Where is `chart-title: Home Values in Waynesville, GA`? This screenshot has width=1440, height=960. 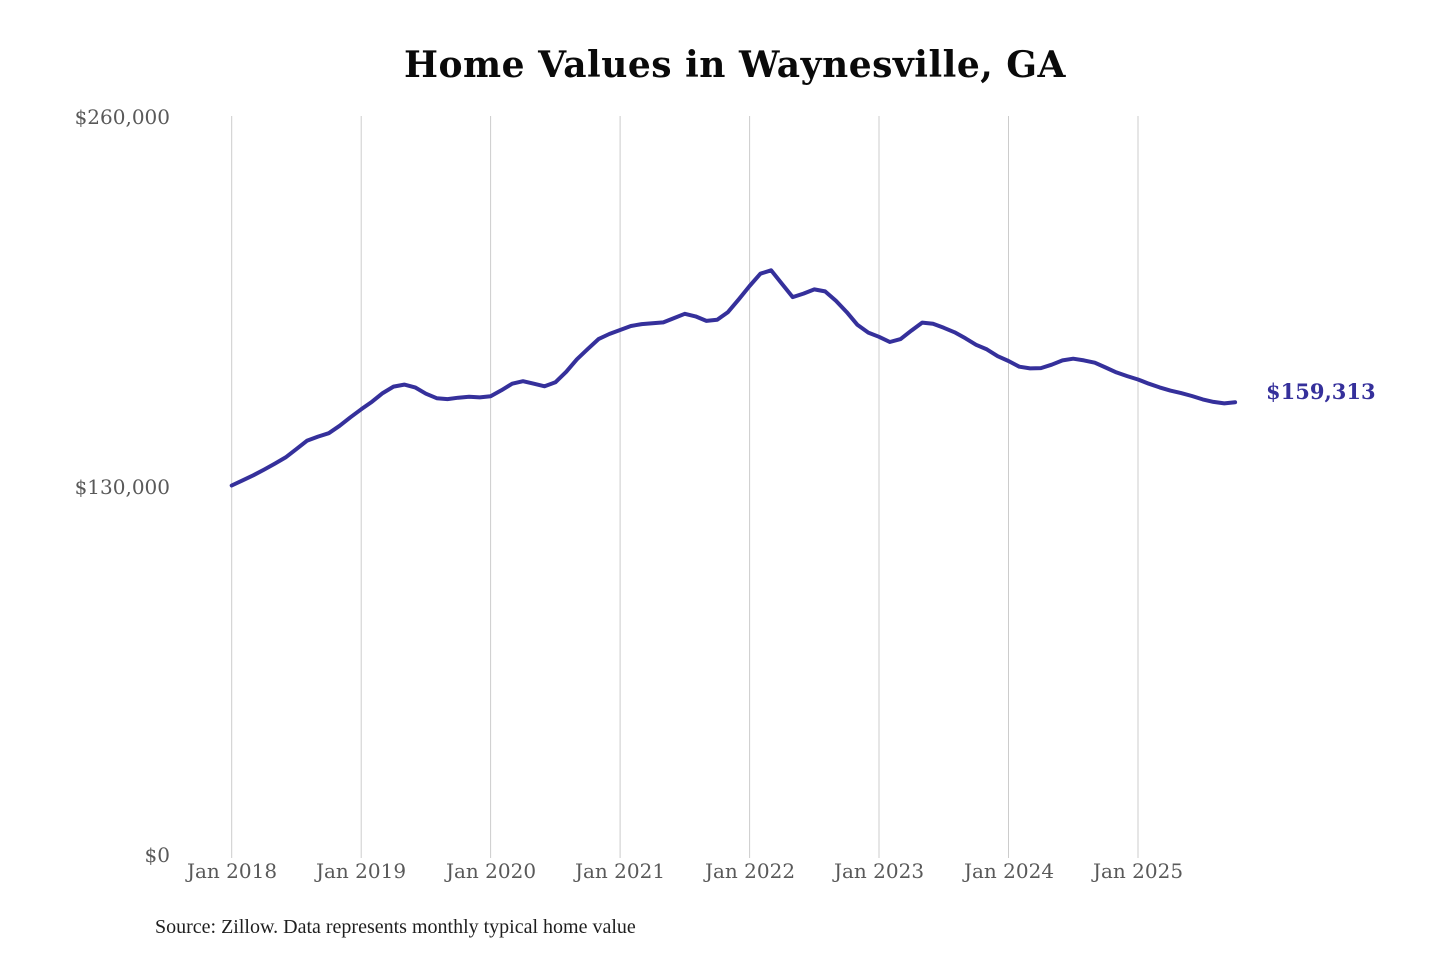 chart-title: Home Values in Waynesville, GA is located at coordinates (735, 65).